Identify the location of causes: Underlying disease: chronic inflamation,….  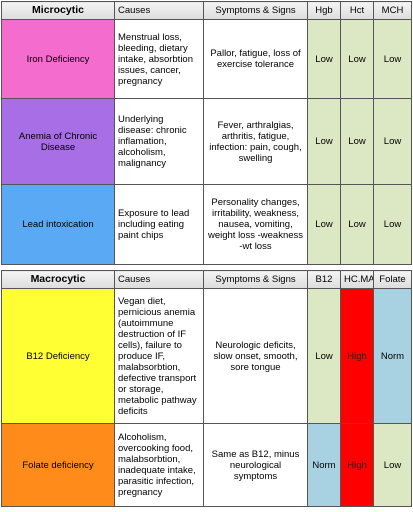
(159, 141).